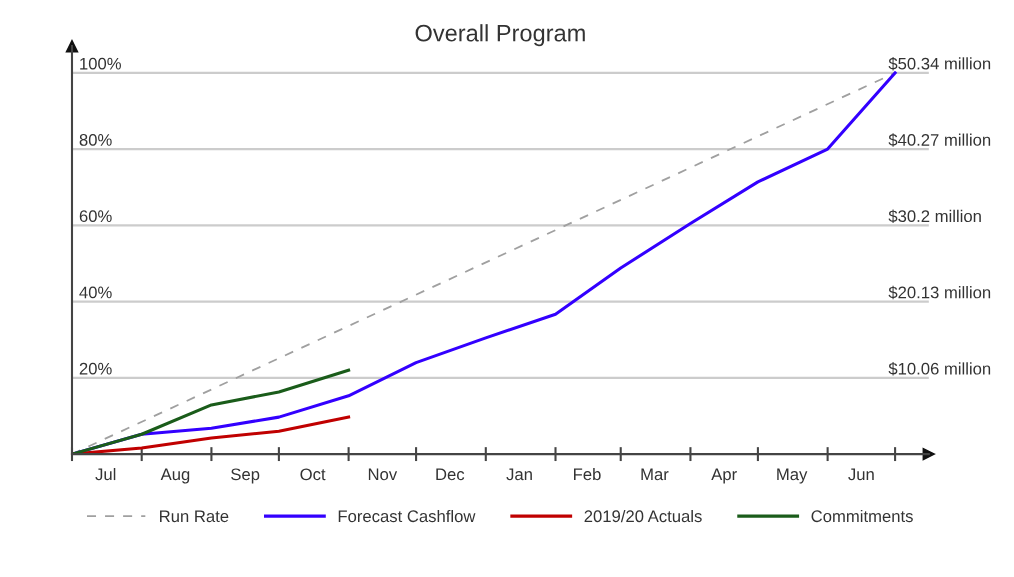 This screenshot has width=1014, height=577. I want to click on y2-tick-label: $30.2 million, so click(934, 216).